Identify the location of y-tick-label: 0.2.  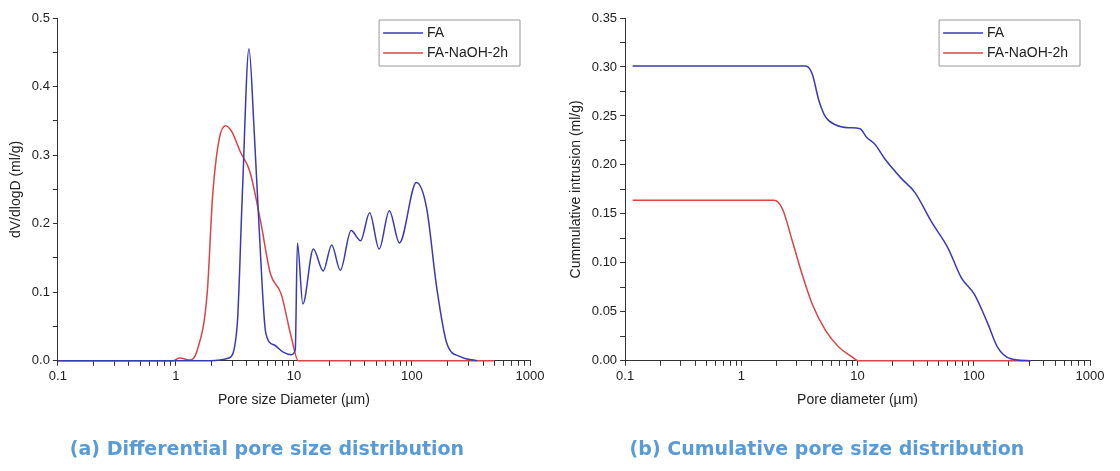
(40, 223).